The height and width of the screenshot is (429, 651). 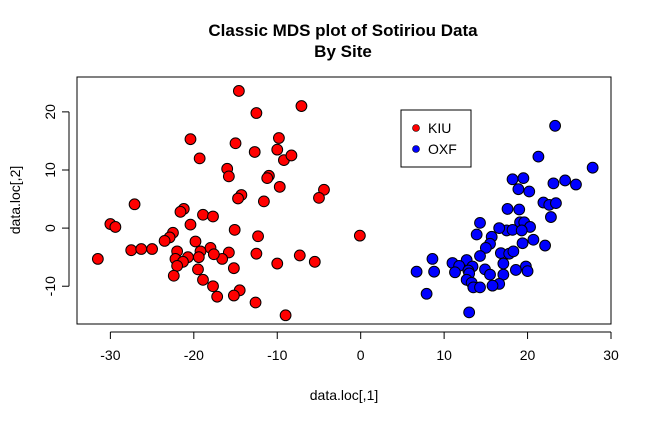 I want to click on y-tick-label: 10, so click(x=50, y=170).